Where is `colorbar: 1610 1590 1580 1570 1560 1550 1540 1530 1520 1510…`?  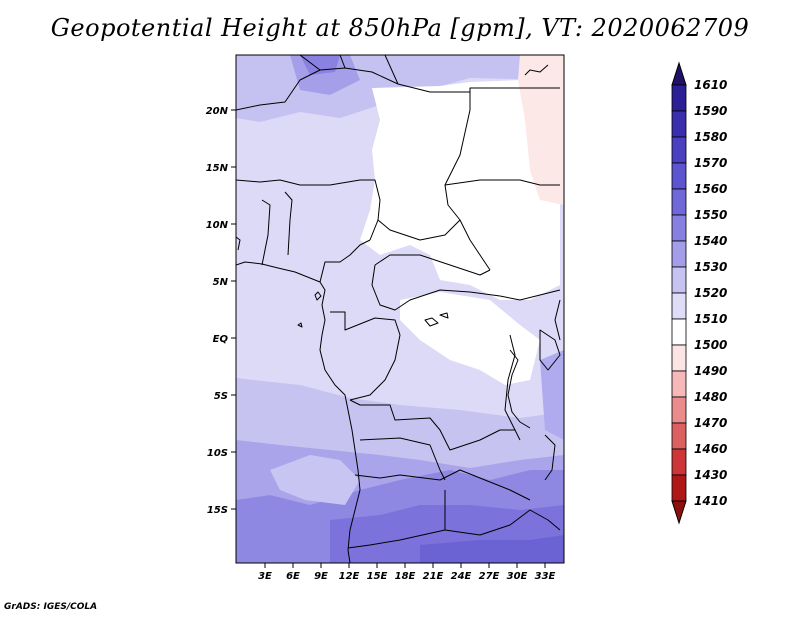
colorbar: 1610 1590 1580 1570 1560 1550 1540 1530 1520 1510… is located at coordinates (699, 293).